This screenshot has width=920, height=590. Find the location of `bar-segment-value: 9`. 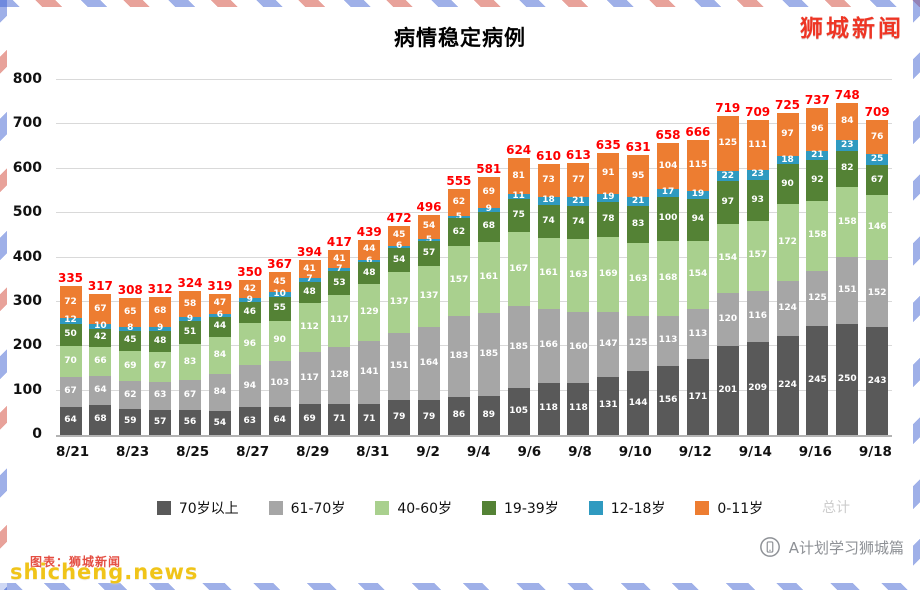

bar-segment-value: 9 is located at coordinates (160, 328).